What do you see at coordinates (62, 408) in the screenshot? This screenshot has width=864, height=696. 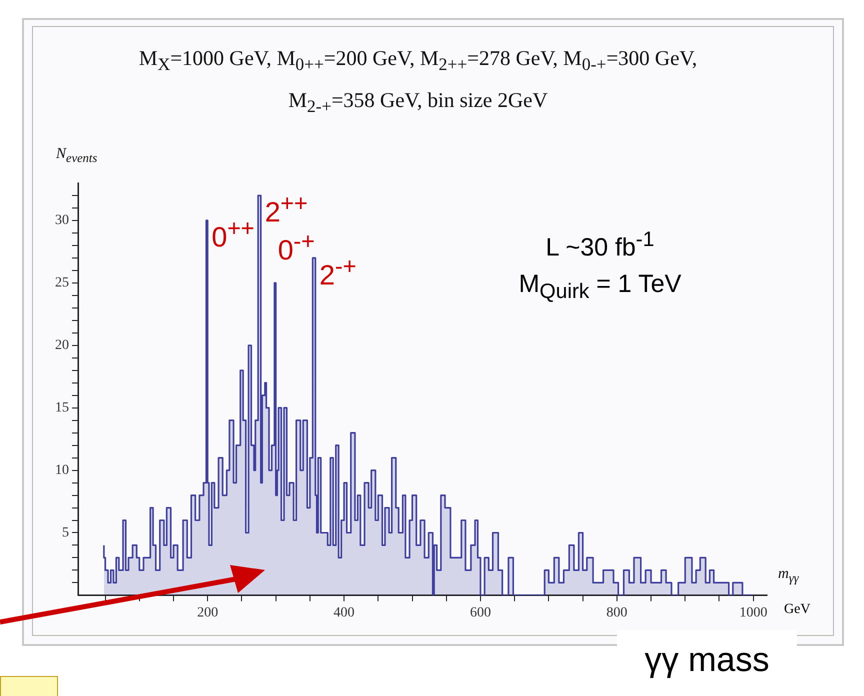 I see `y-tick-label: 15` at bounding box center [62, 408].